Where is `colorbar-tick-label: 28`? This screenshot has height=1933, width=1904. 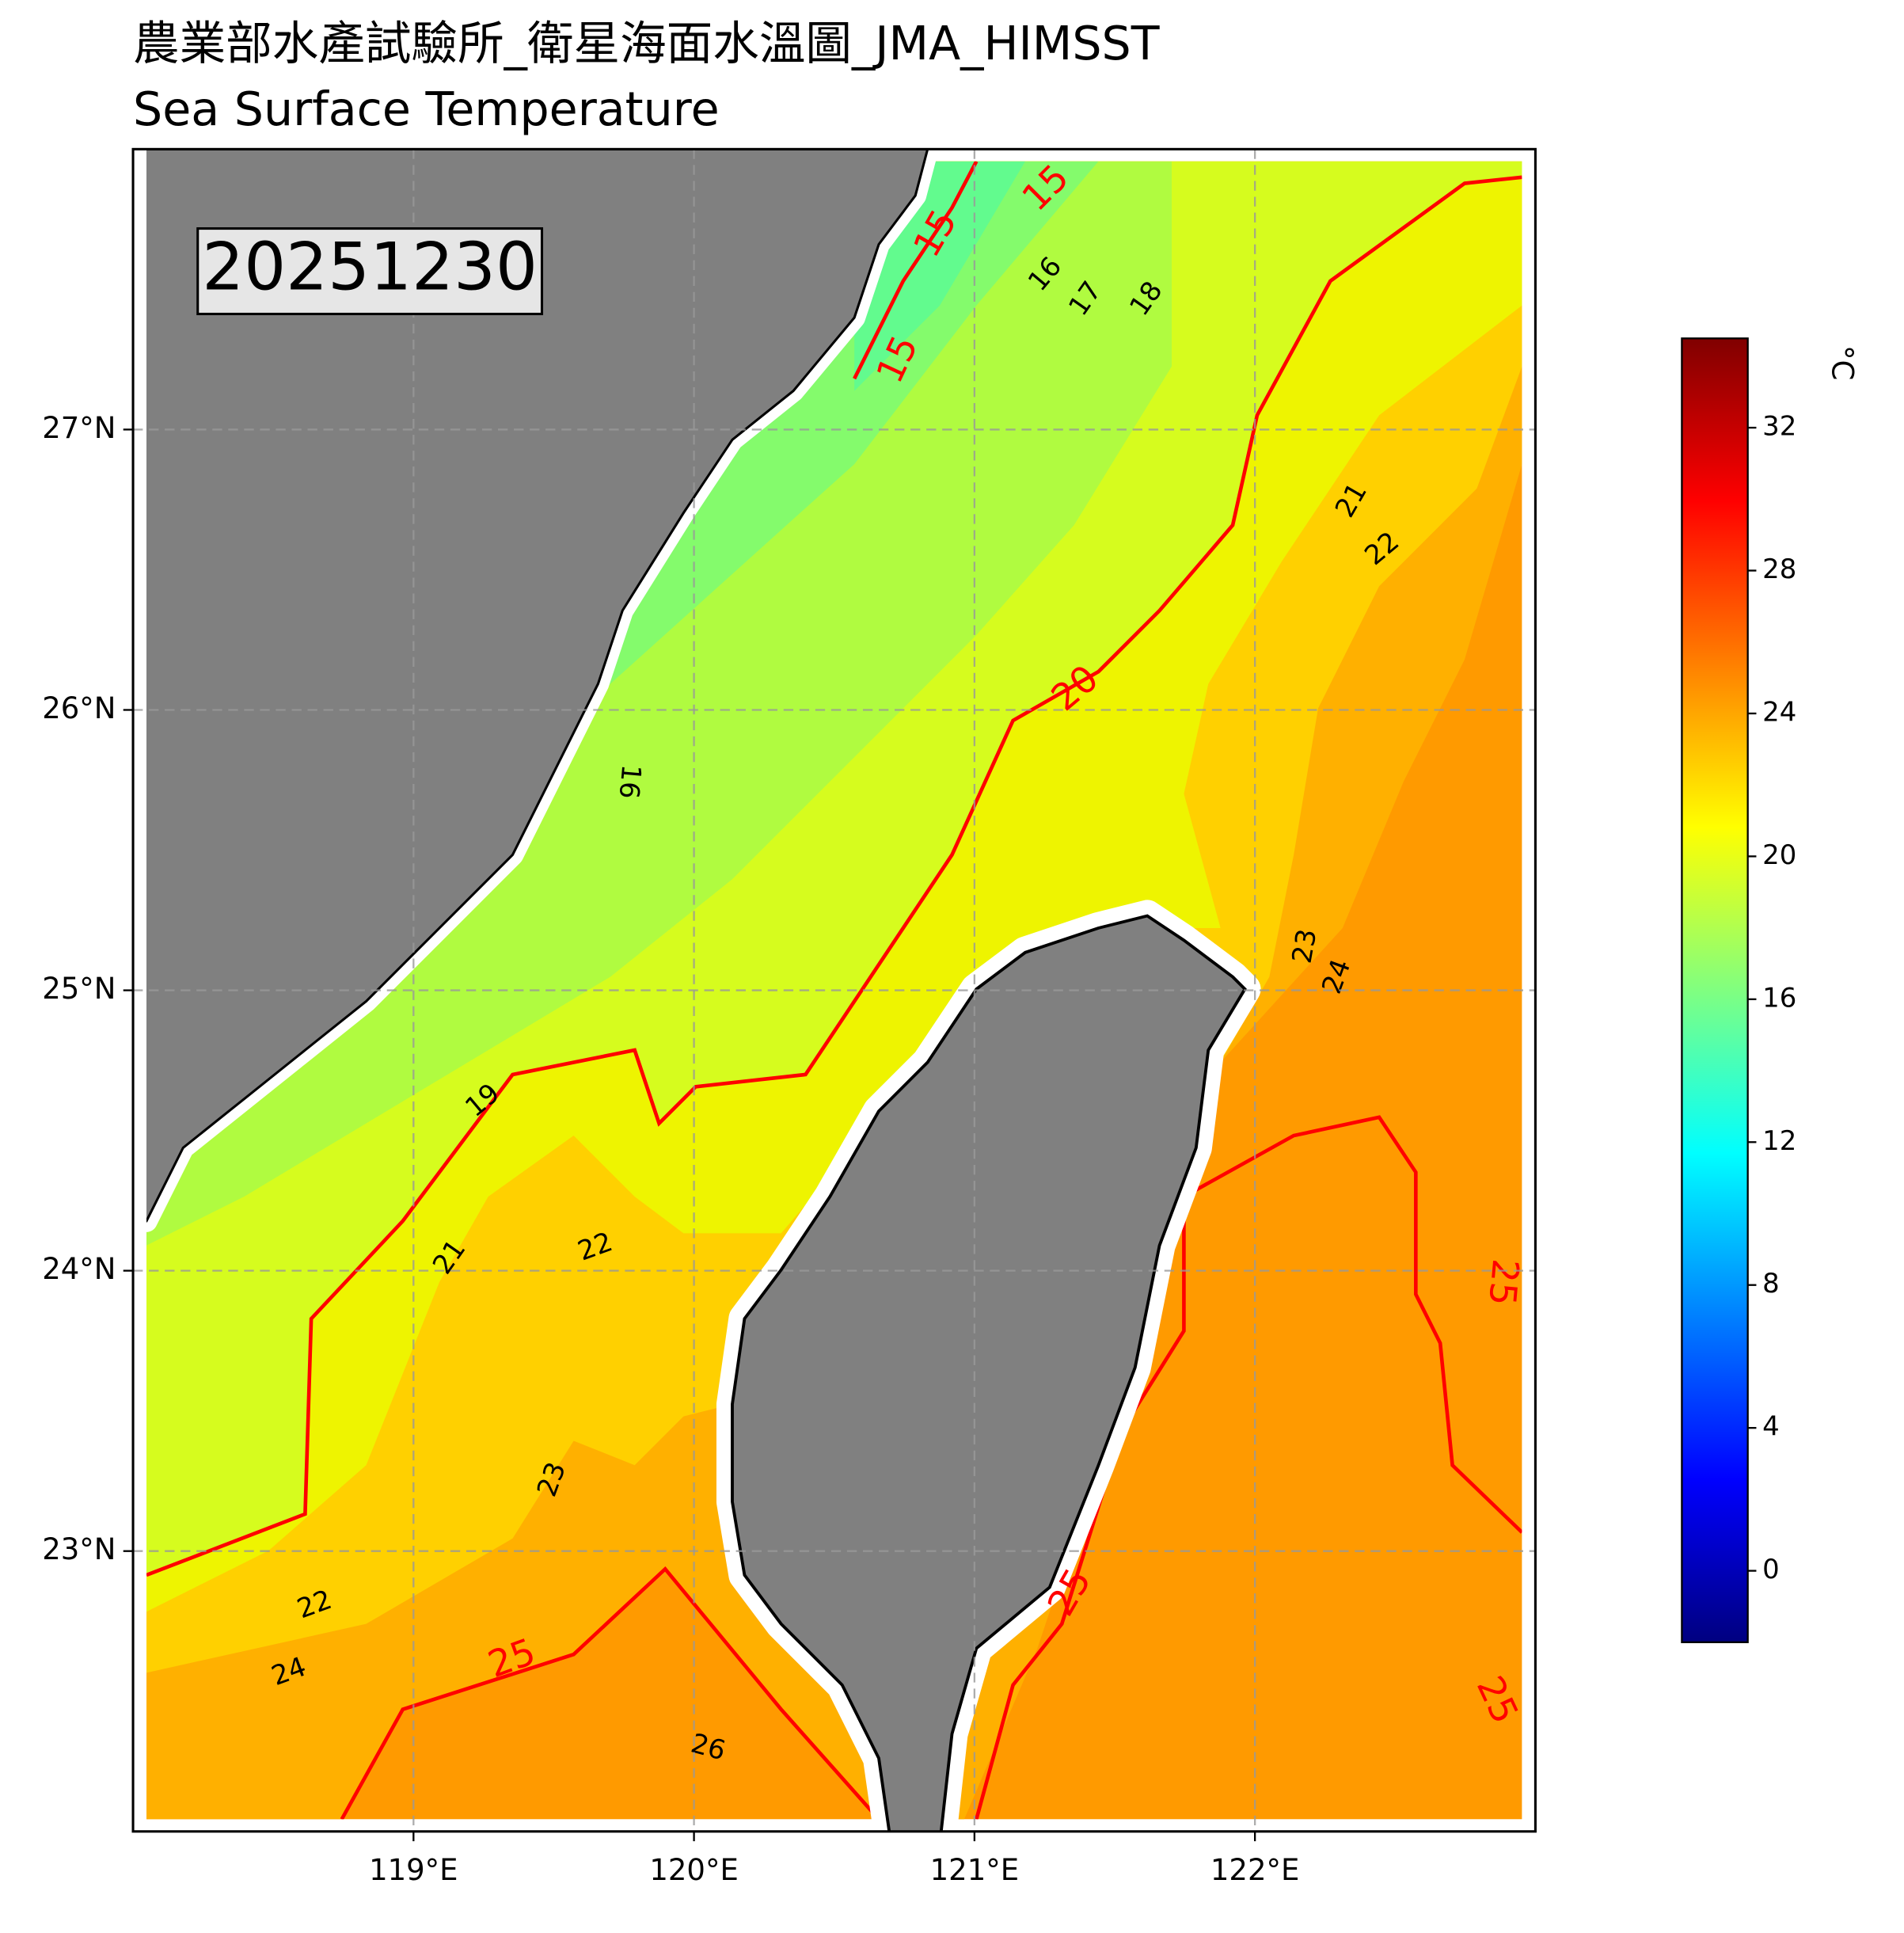
colorbar-tick-label: 28 is located at coordinates (1779, 569).